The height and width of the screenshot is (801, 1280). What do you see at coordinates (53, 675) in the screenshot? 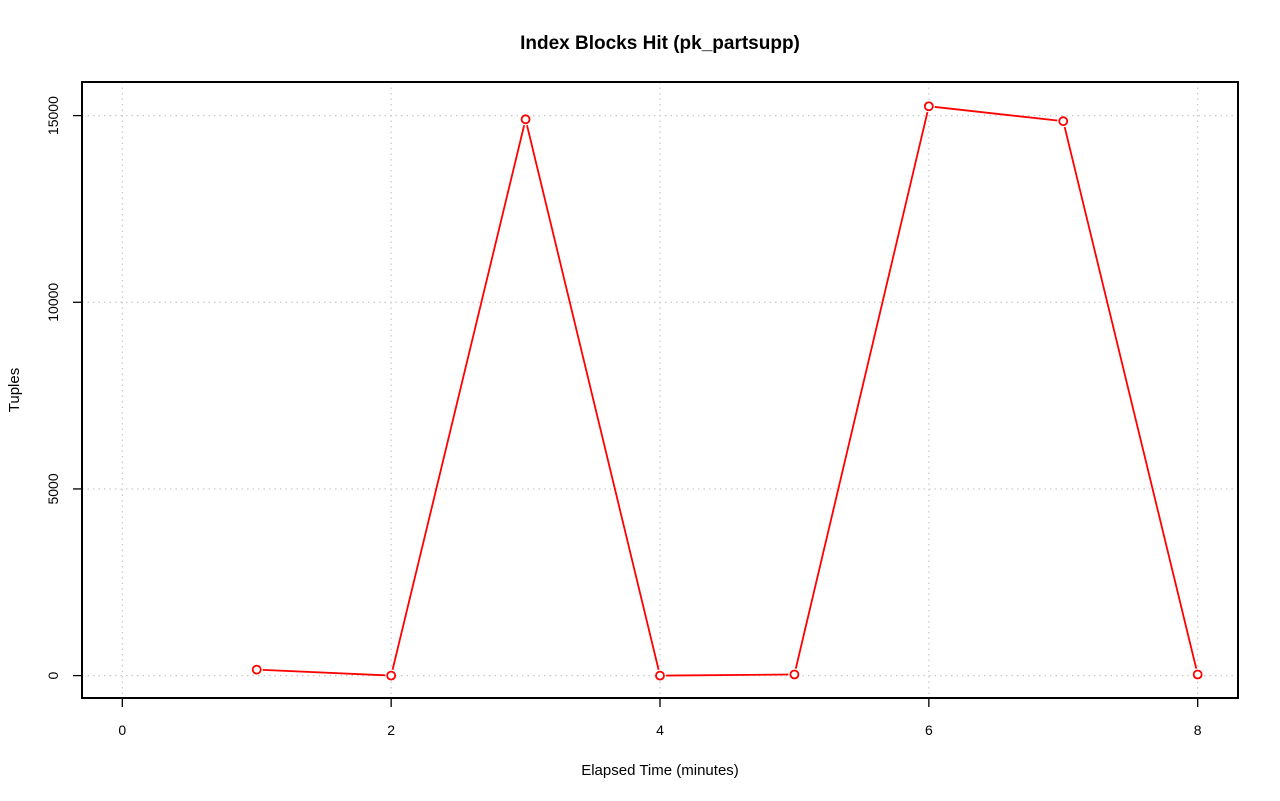
I see `y-tick-label: 0` at bounding box center [53, 675].